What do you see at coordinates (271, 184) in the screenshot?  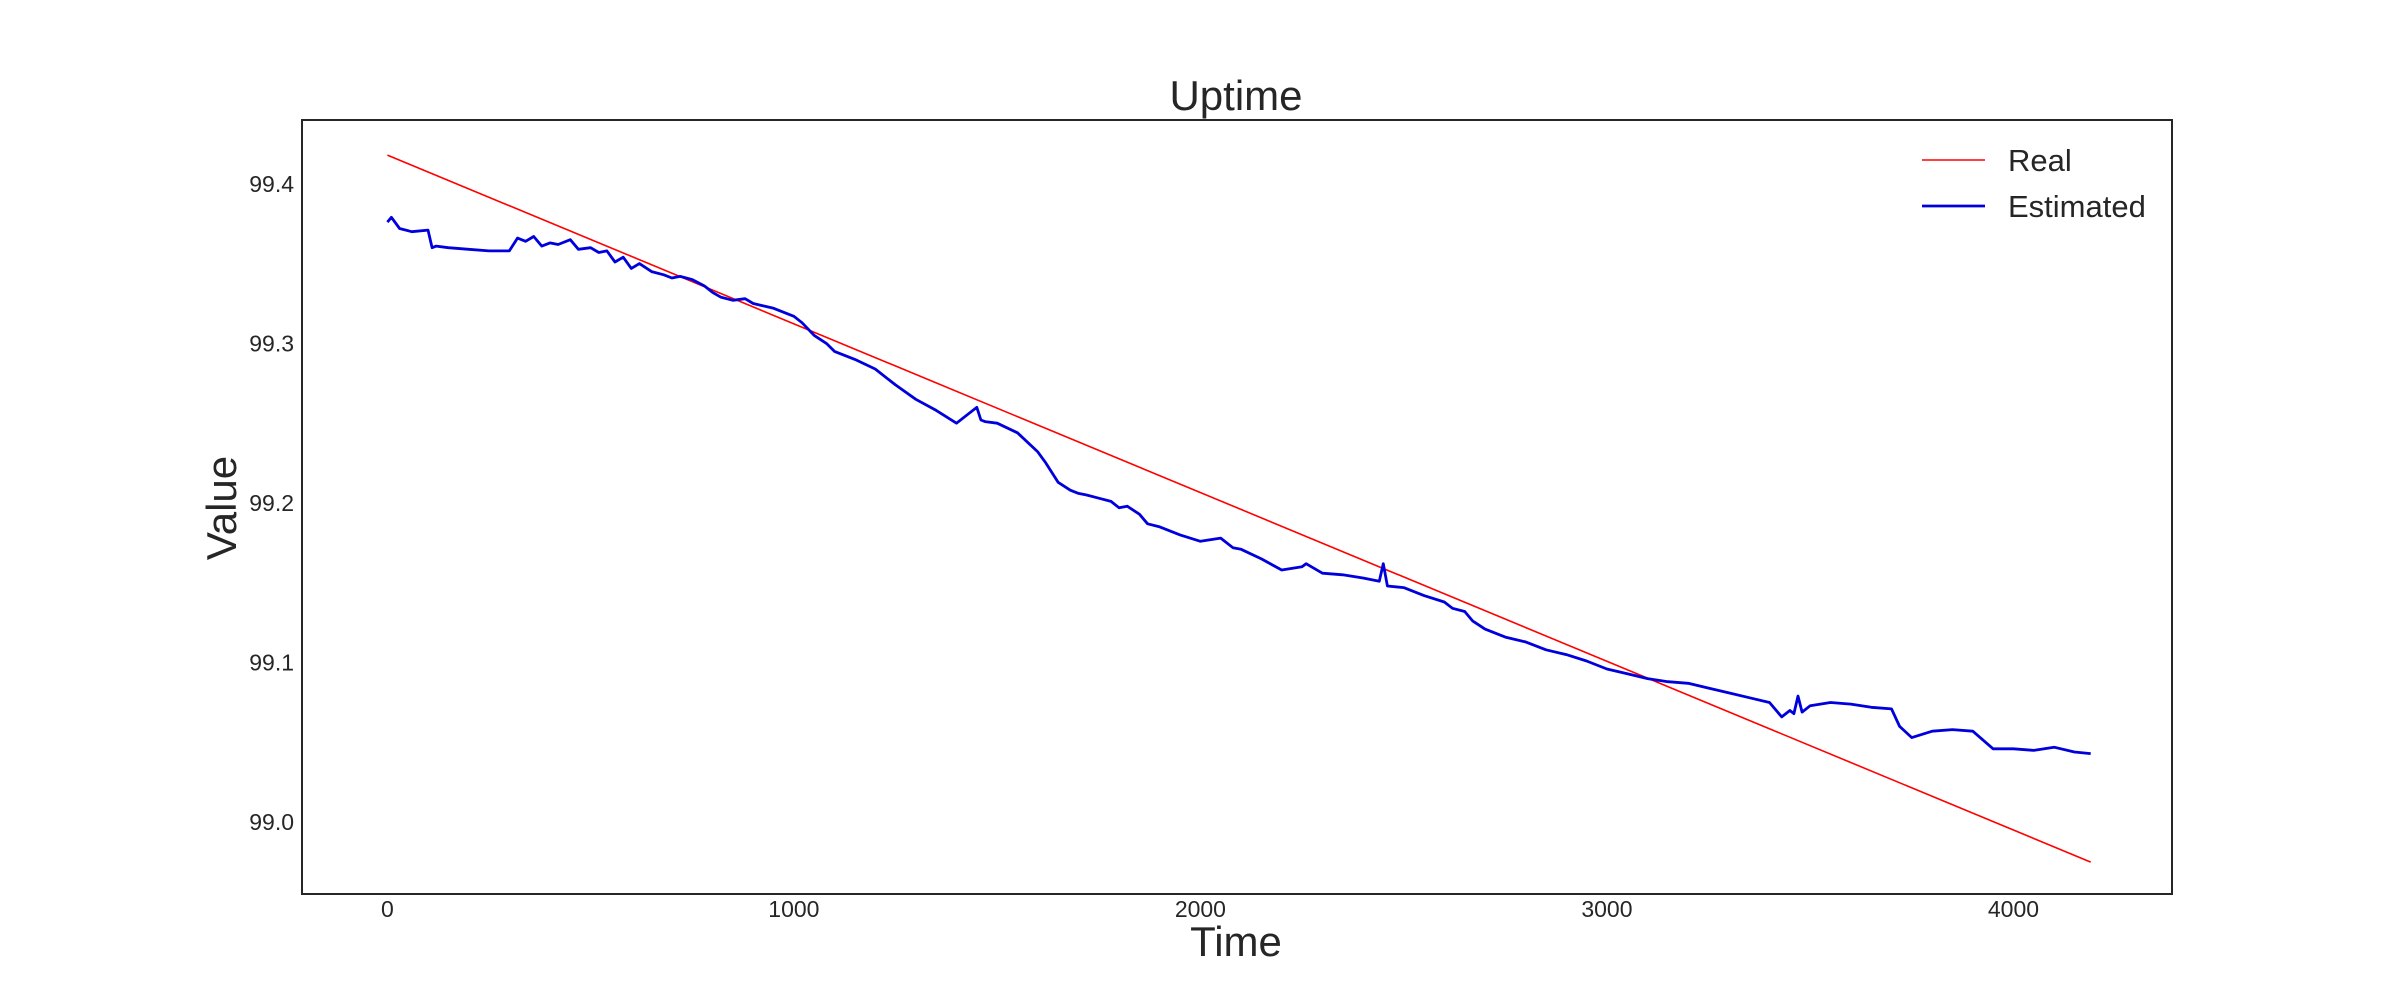 I see `y-tick-label: 99.4` at bounding box center [271, 184].